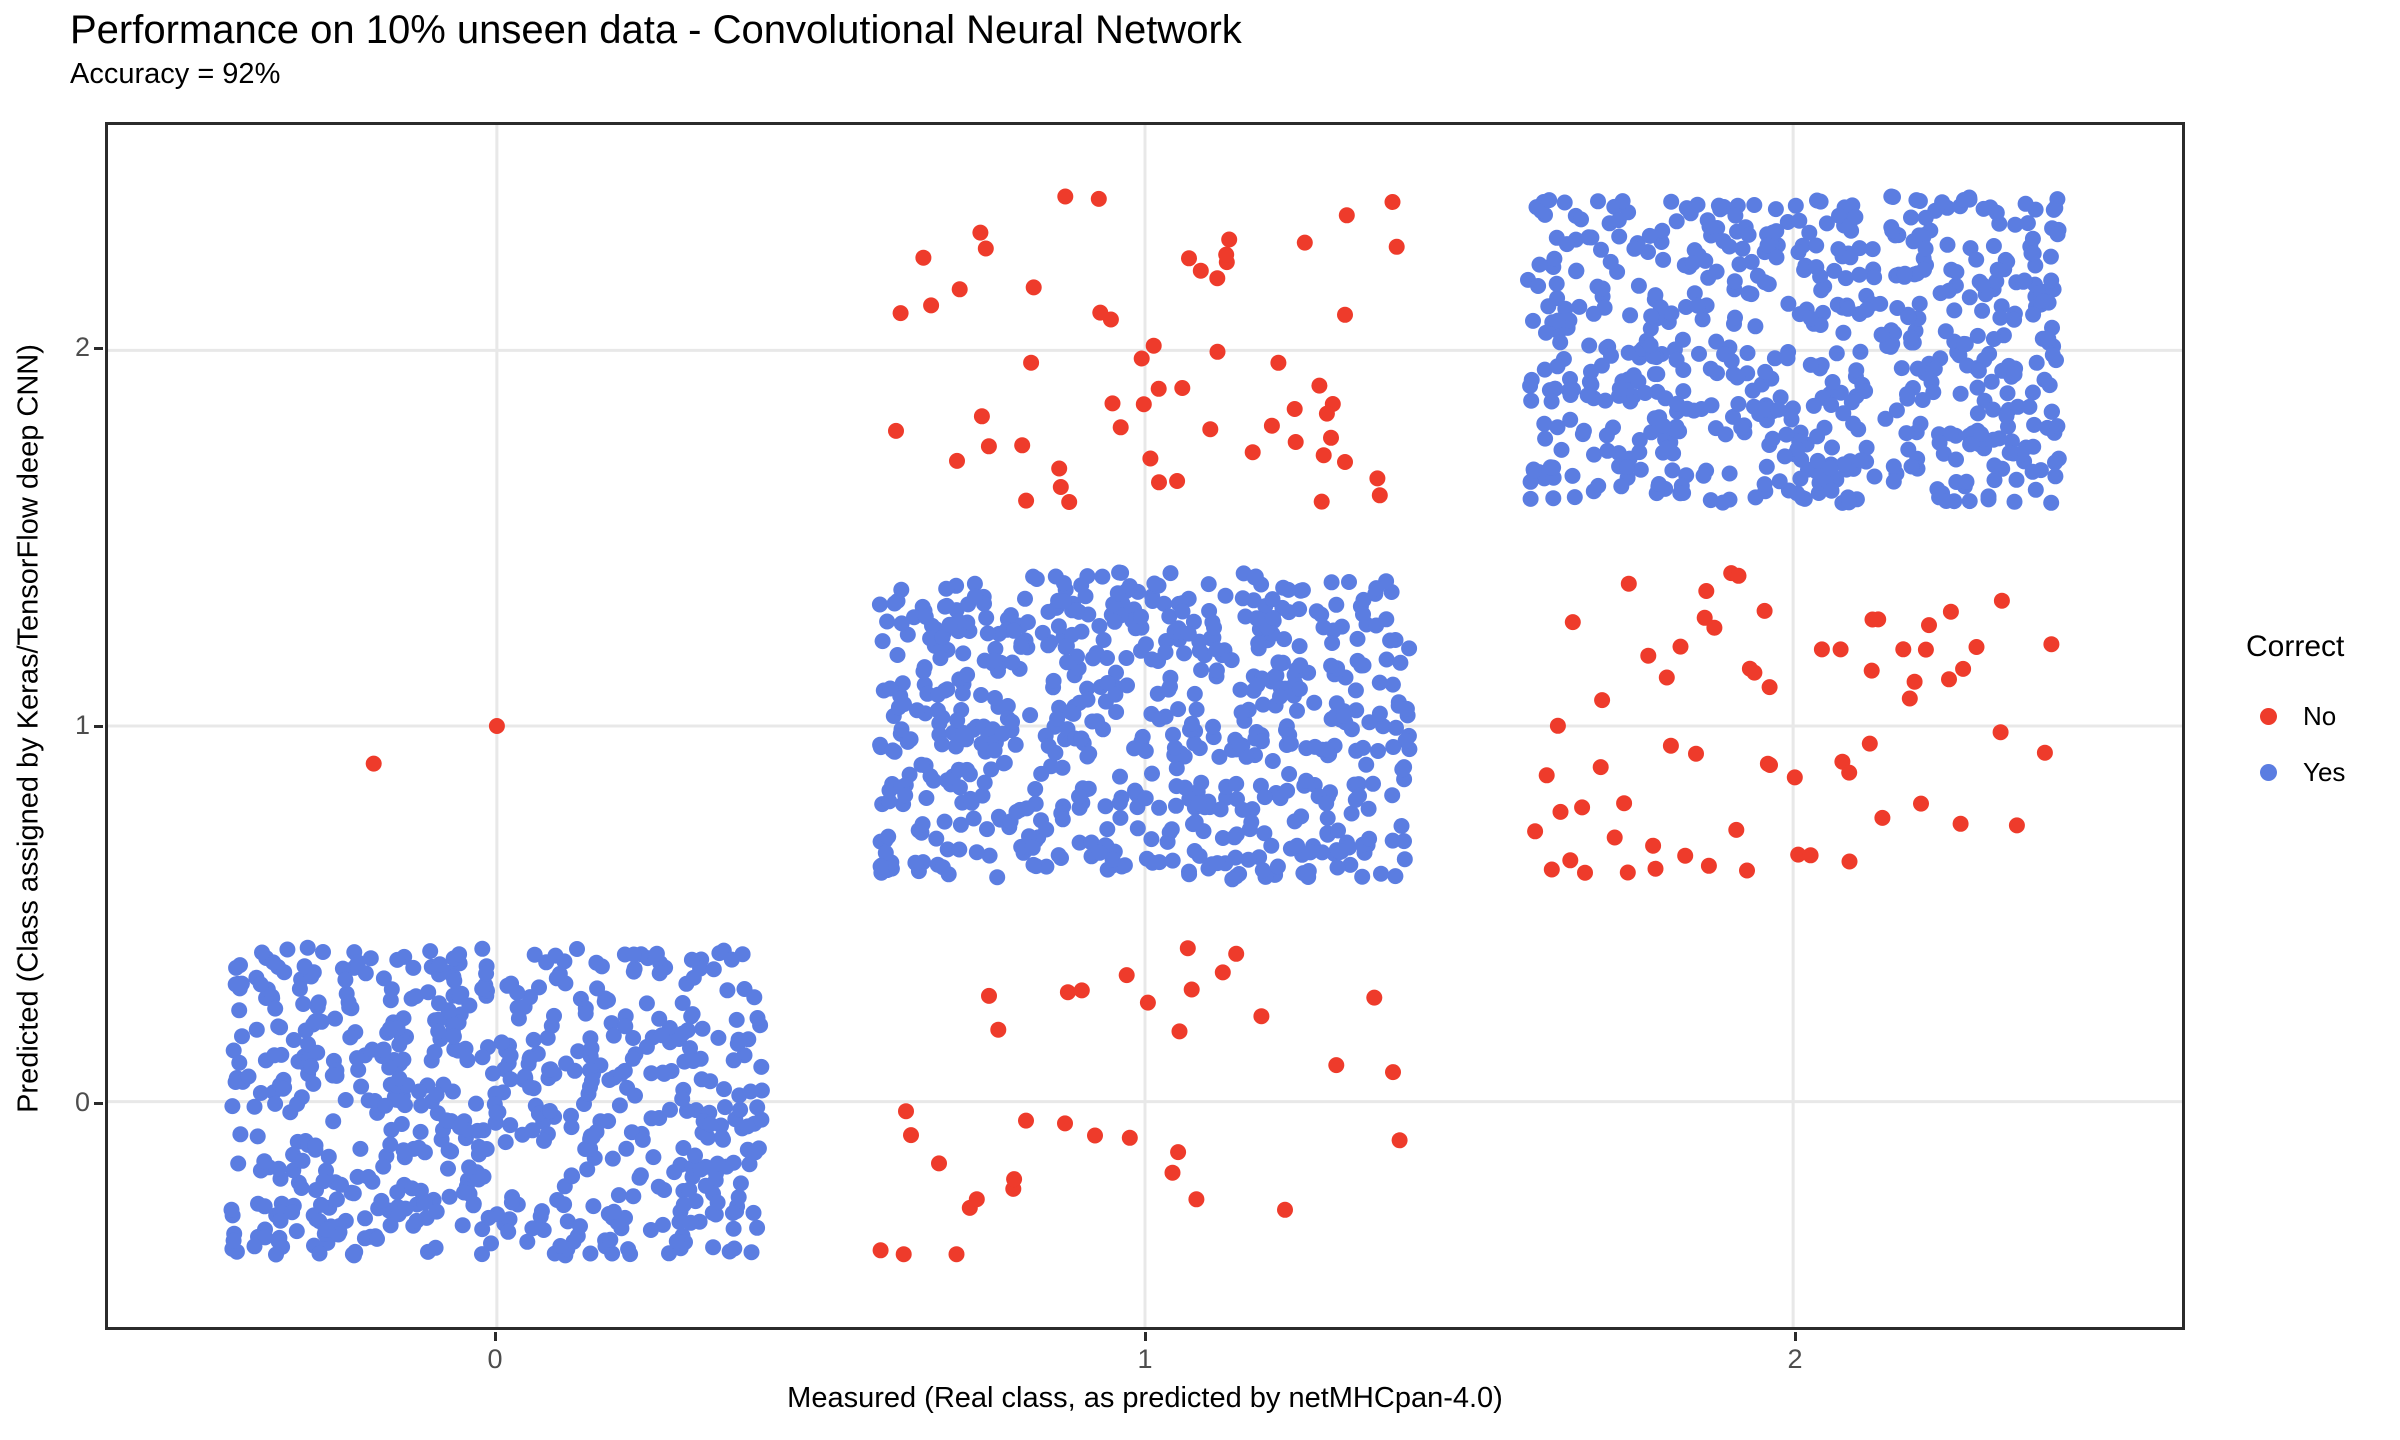 The width and height of the screenshot is (2400, 1440). I want to click on legend-title: Correct, so click(2295, 646).